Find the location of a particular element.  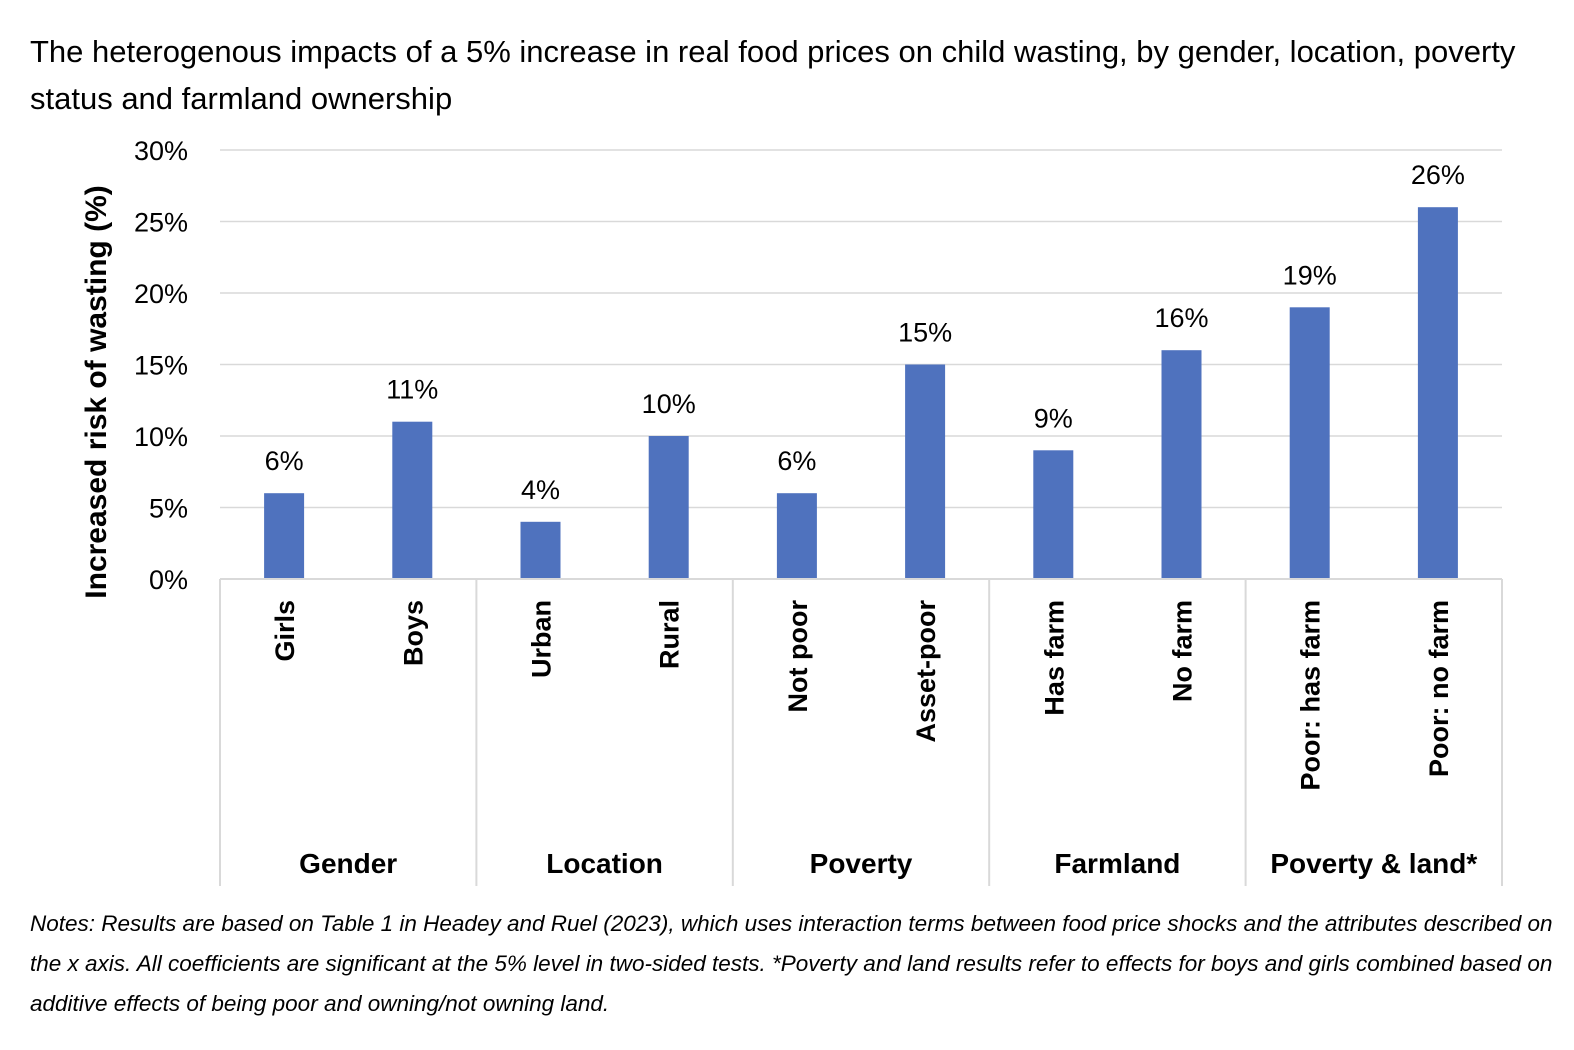

data-label: 10% is located at coordinates (669, 404).